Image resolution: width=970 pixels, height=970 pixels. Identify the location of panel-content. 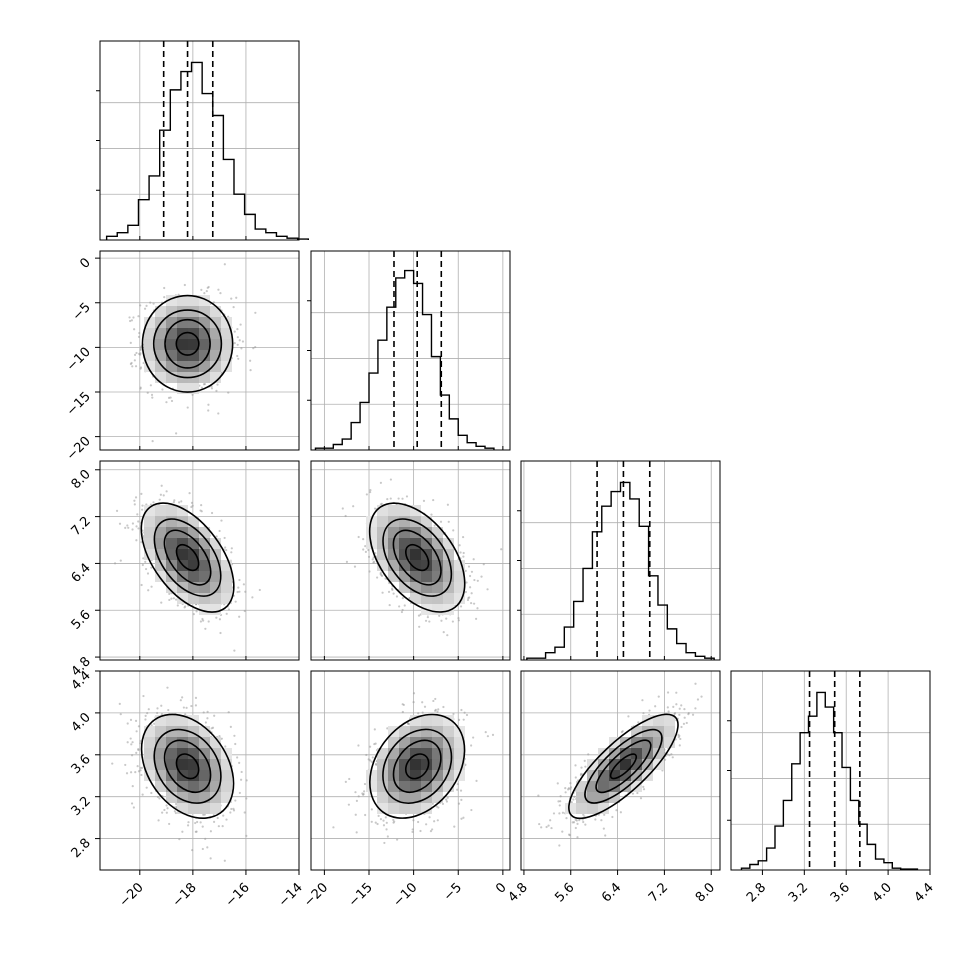
(199, 770).